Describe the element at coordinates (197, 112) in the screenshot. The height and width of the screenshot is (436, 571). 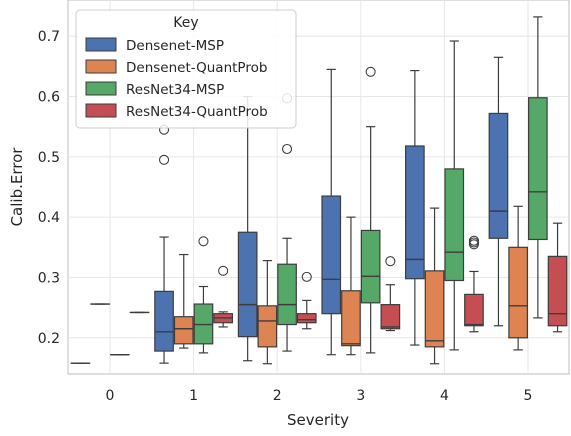
I see `legend-entry: ResNet34-QuantProb` at that location.